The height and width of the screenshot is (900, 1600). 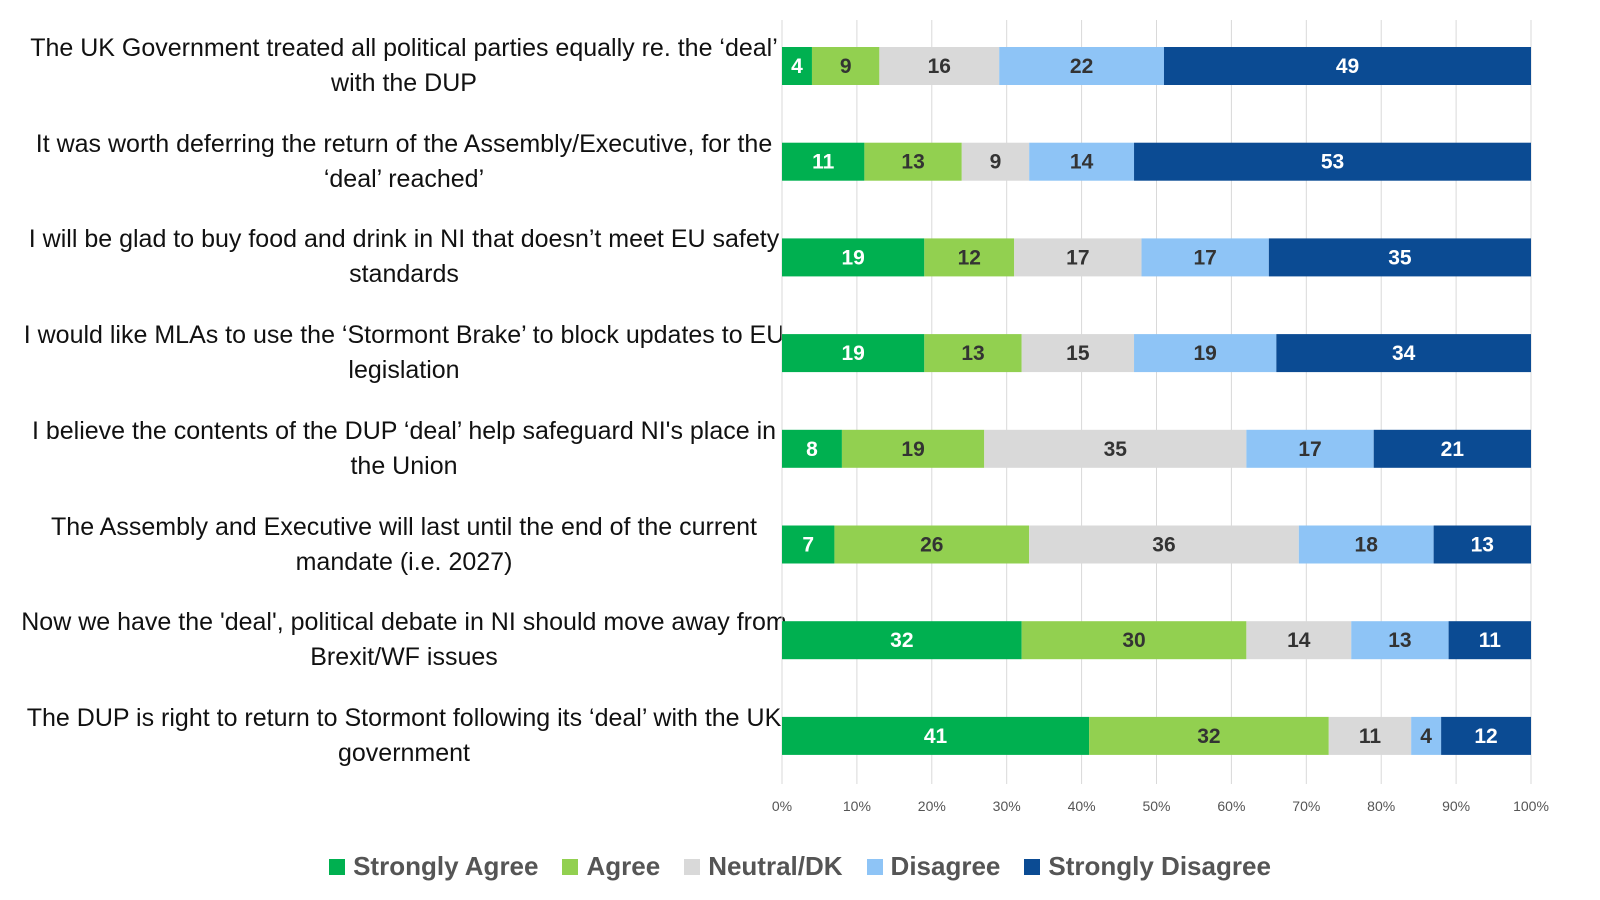 I want to click on data-label: 7, so click(x=808, y=545).